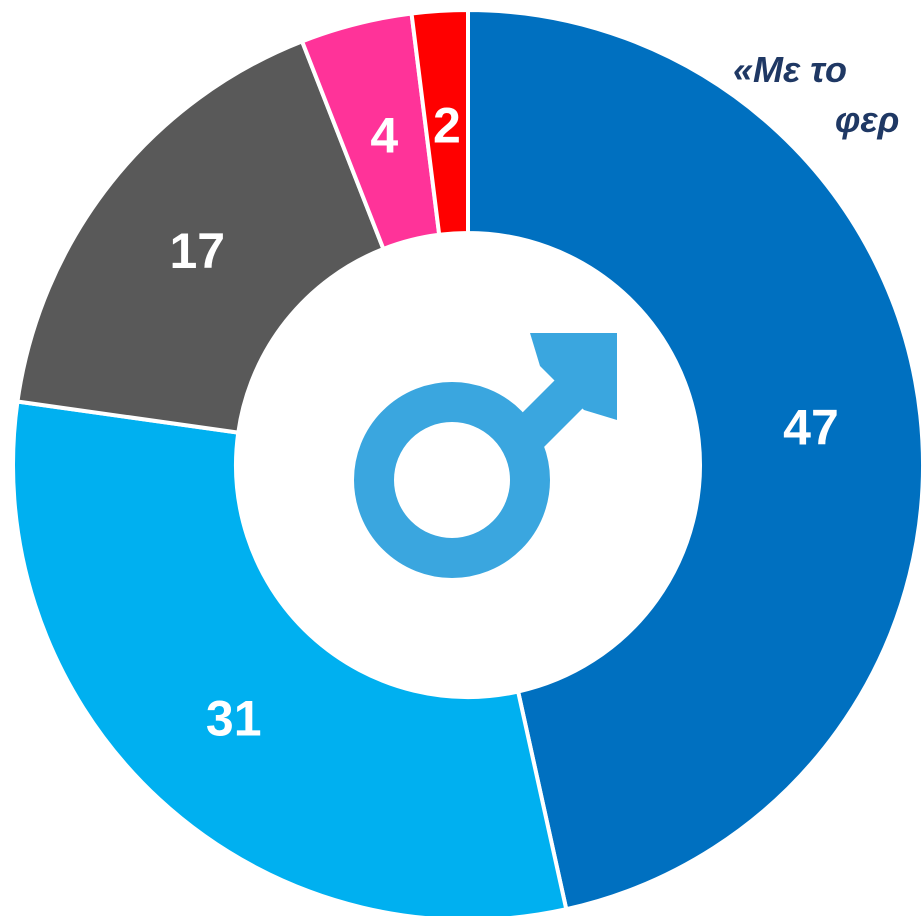 The height and width of the screenshot is (916, 922). I want to click on data-label: 47, so click(811, 428).